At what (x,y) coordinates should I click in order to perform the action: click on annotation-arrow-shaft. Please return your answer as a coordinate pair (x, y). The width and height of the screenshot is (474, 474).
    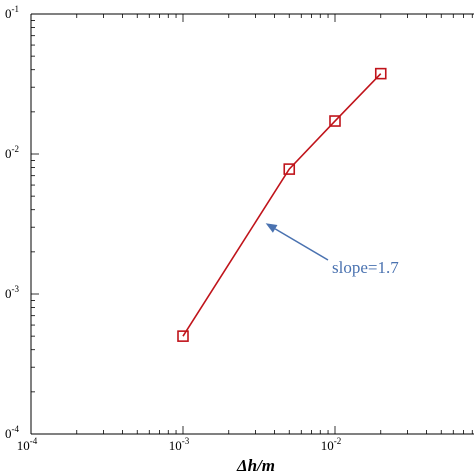
    Looking at the image, I should click on (301, 244).